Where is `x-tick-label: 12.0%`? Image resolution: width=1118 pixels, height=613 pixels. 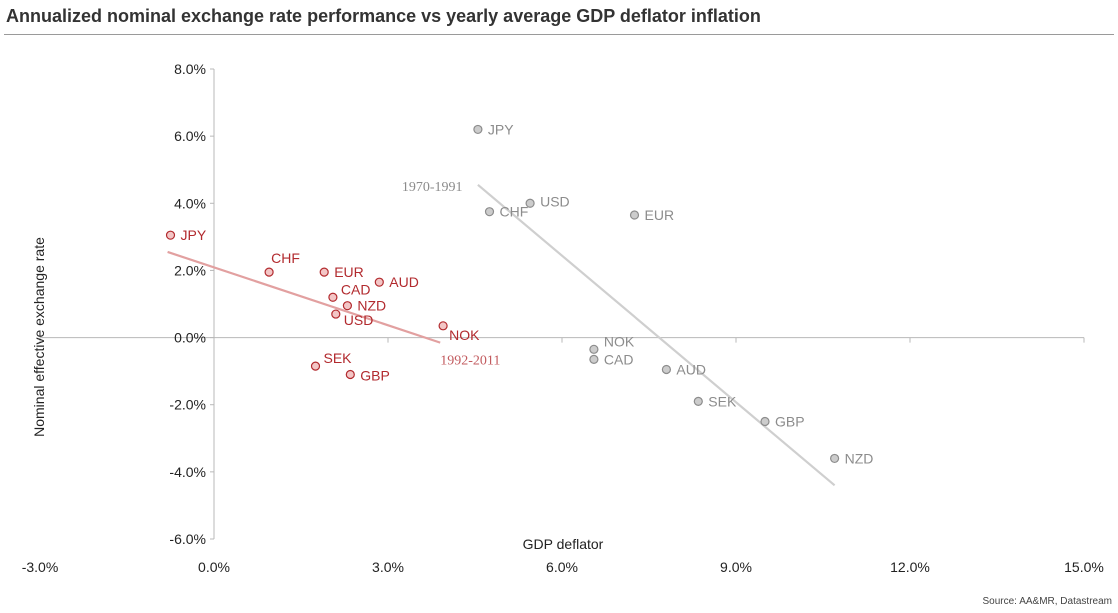 x-tick-label: 12.0% is located at coordinates (910, 567).